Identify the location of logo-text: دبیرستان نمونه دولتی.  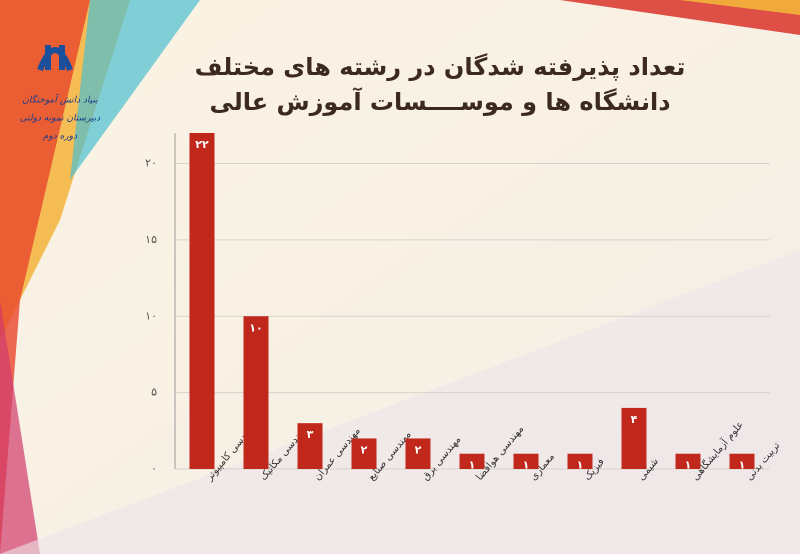
(61, 119).